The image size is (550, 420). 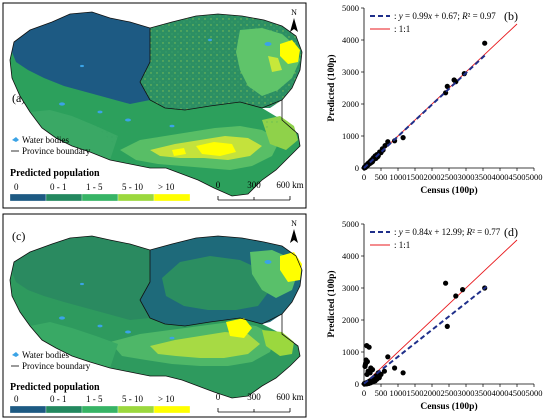 I want to click on x-tick-label: 2000, so click(x=432, y=393).